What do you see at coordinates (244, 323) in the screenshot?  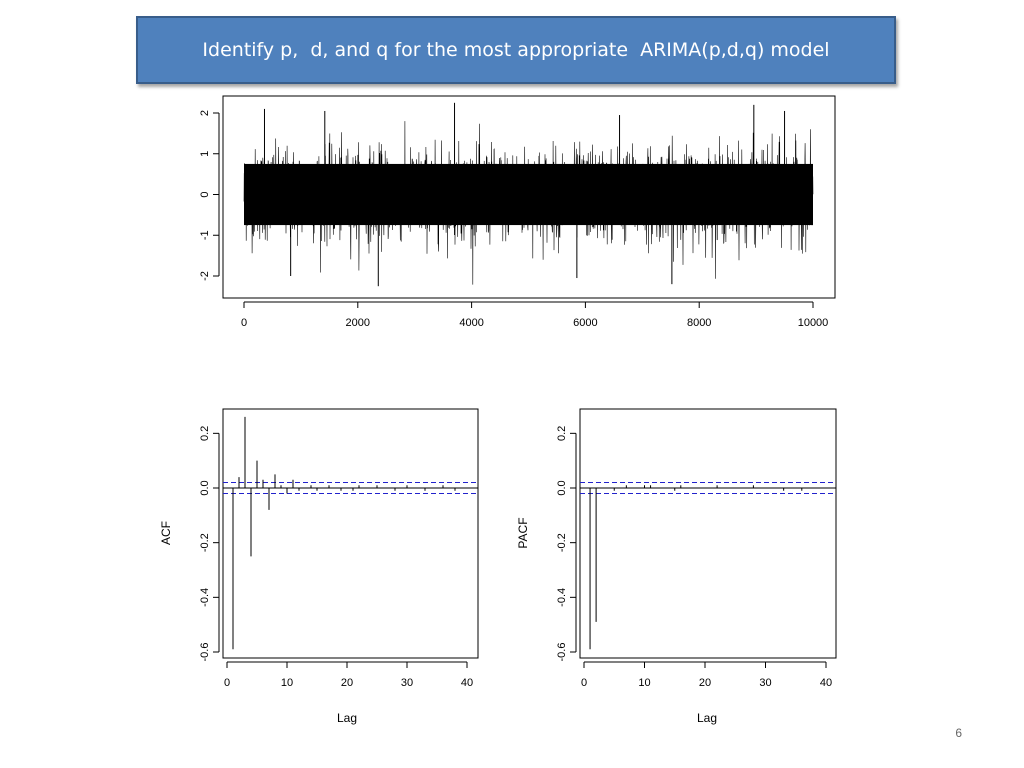 I see `time-series-x-tick-label: 0` at bounding box center [244, 323].